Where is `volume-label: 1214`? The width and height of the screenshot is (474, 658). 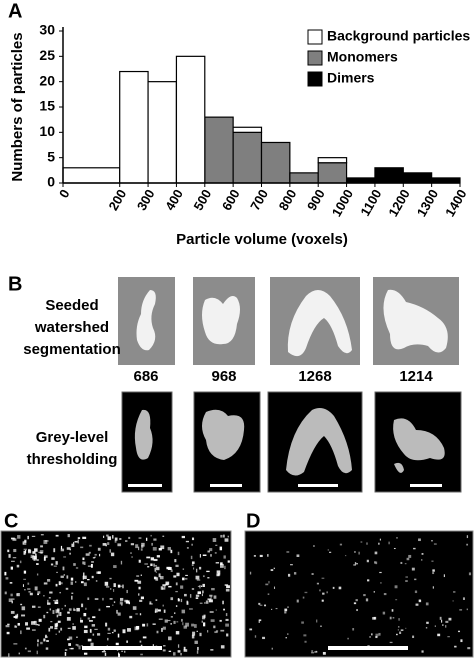 volume-label: 1214 is located at coordinates (416, 376).